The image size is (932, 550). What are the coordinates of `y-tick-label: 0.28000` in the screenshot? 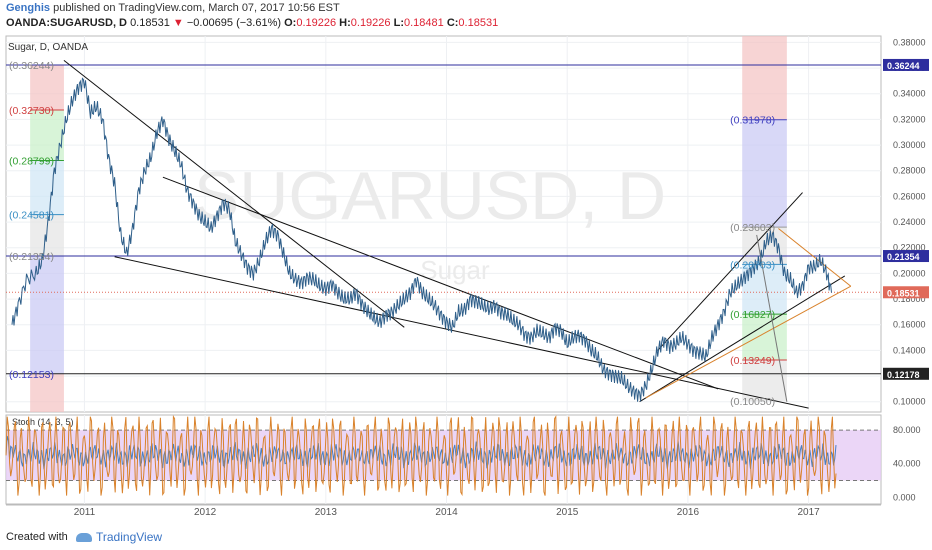 It's located at (909, 171).